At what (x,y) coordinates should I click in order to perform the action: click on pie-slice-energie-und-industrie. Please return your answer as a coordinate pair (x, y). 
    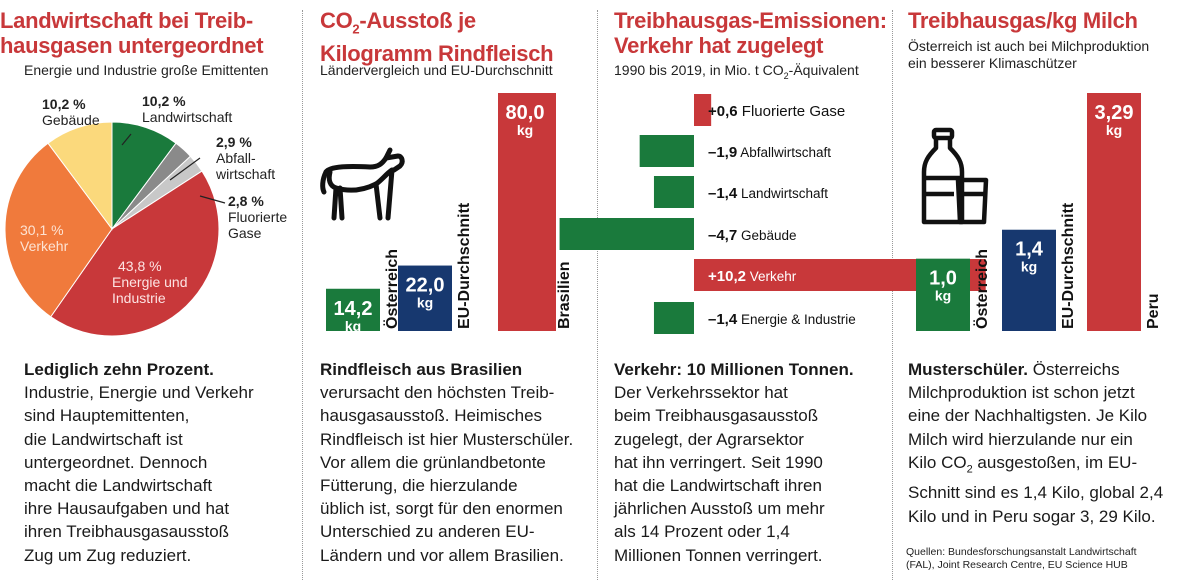
    Looking at the image, I should click on (135, 253).